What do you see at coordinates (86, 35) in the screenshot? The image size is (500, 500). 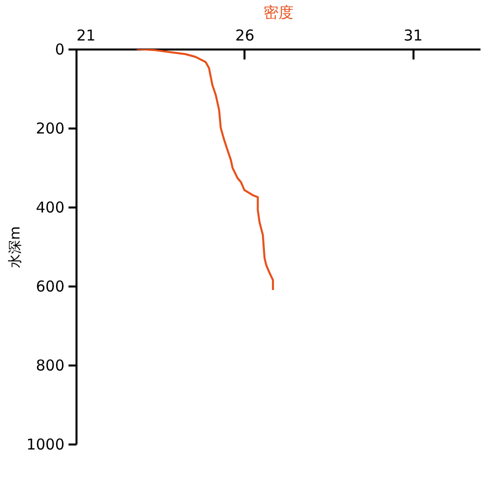 I see `x-tick-label: 21` at bounding box center [86, 35].